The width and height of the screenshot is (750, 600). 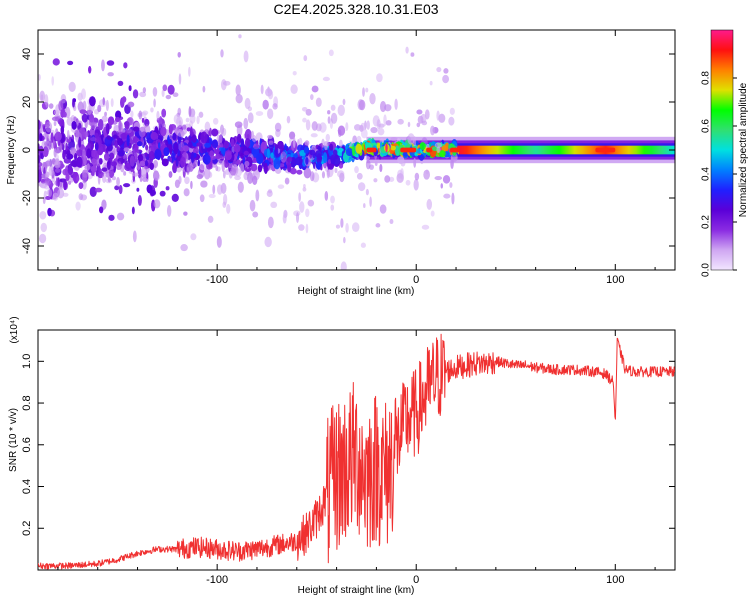 I want to click on y-tick-label: 20, so click(x=27, y=102).